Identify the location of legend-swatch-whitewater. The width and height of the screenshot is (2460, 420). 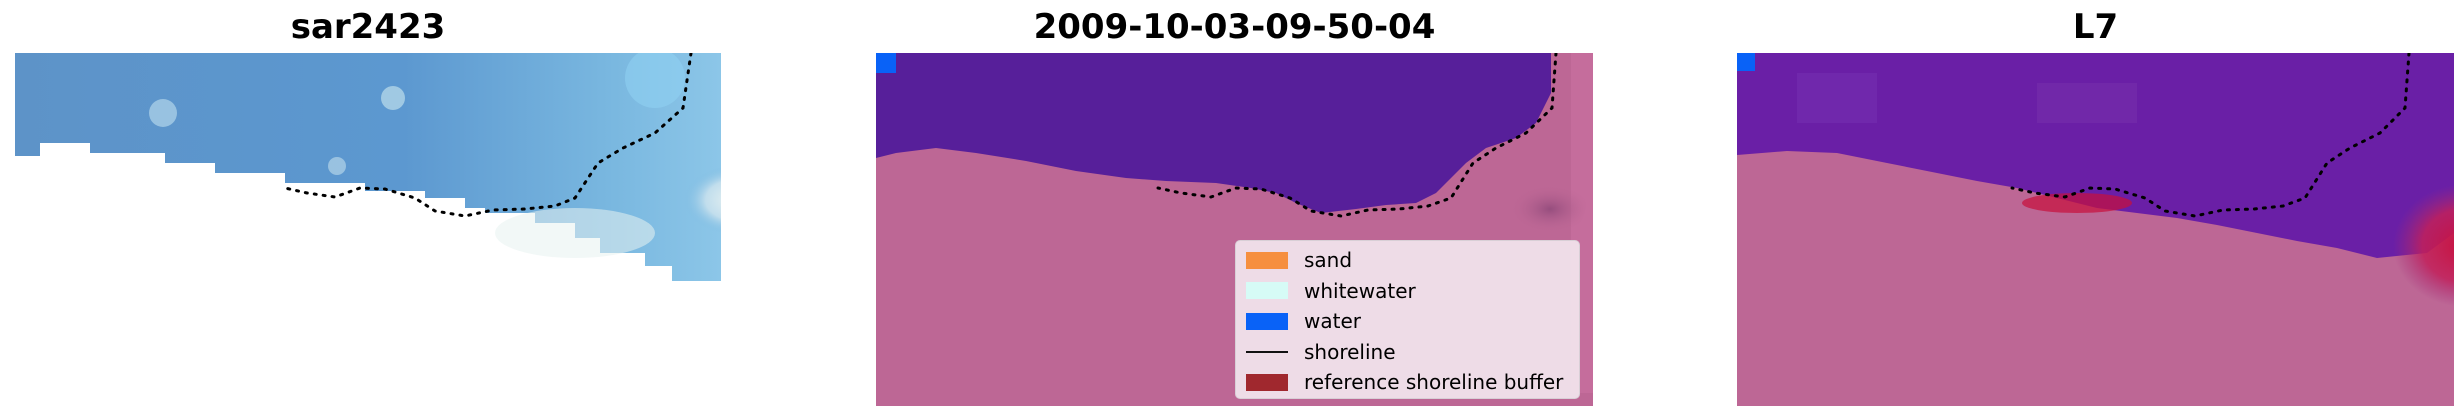
(1267, 291).